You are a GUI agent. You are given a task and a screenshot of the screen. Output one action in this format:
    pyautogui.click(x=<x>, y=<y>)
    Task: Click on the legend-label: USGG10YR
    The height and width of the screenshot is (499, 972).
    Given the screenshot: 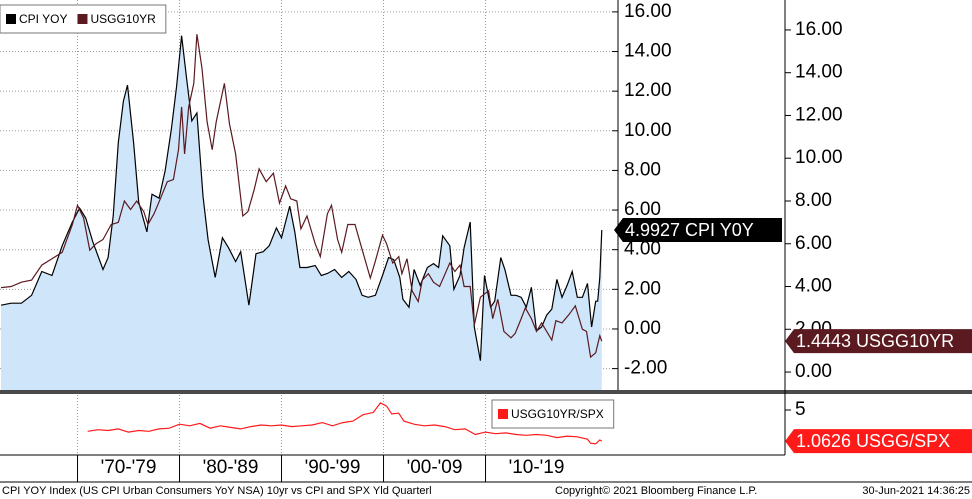 What is the action you would take?
    pyautogui.click(x=123, y=19)
    